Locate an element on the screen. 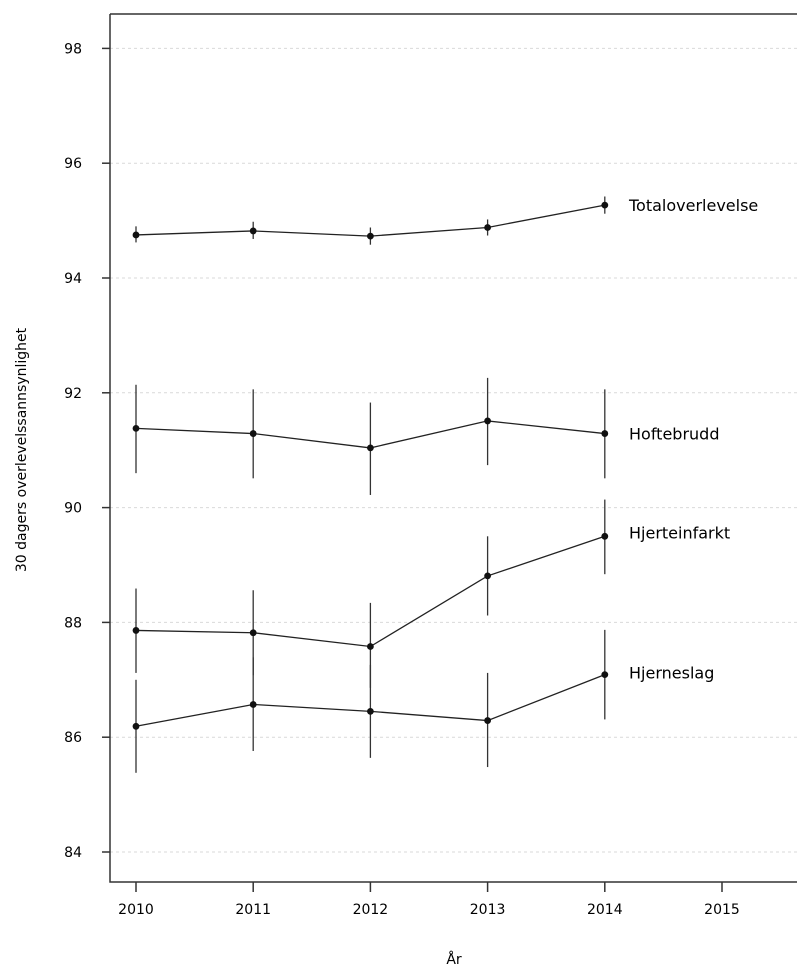  y-axis-ticks: 84 86 88 90 92 94 96 98 is located at coordinates (87, 451).